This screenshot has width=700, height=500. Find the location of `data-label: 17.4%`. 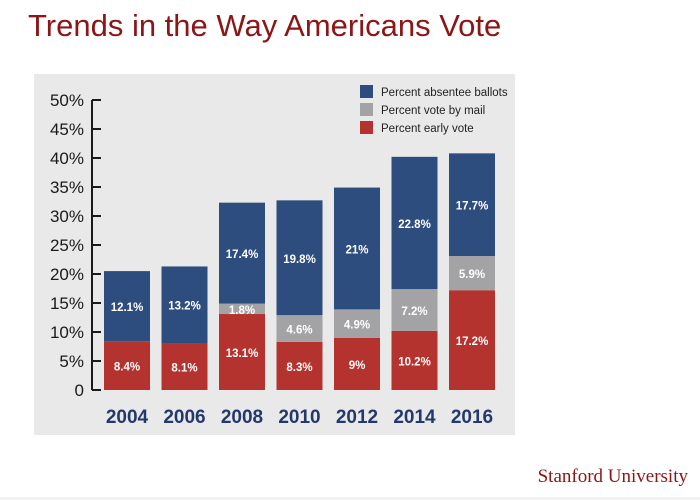

data-label: 17.4% is located at coordinates (242, 255).